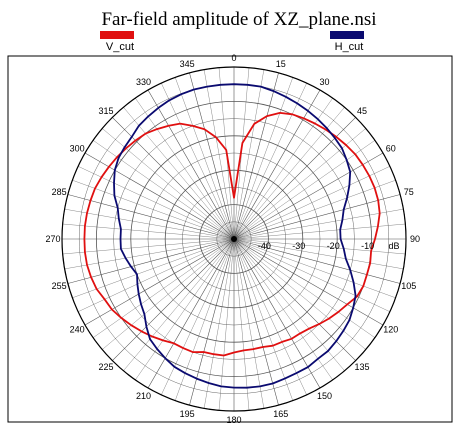 Image resolution: width=454 pixels, height=425 pixels. What do you see at coordinates (391, 149) in the screenshot?
I see `angle-tick-label: 60` at bounding box center [391, 149].